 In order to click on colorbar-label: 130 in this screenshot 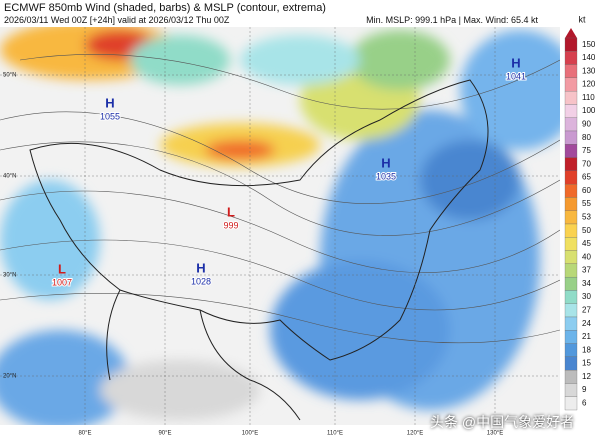, I will do `click(589, 70)`.